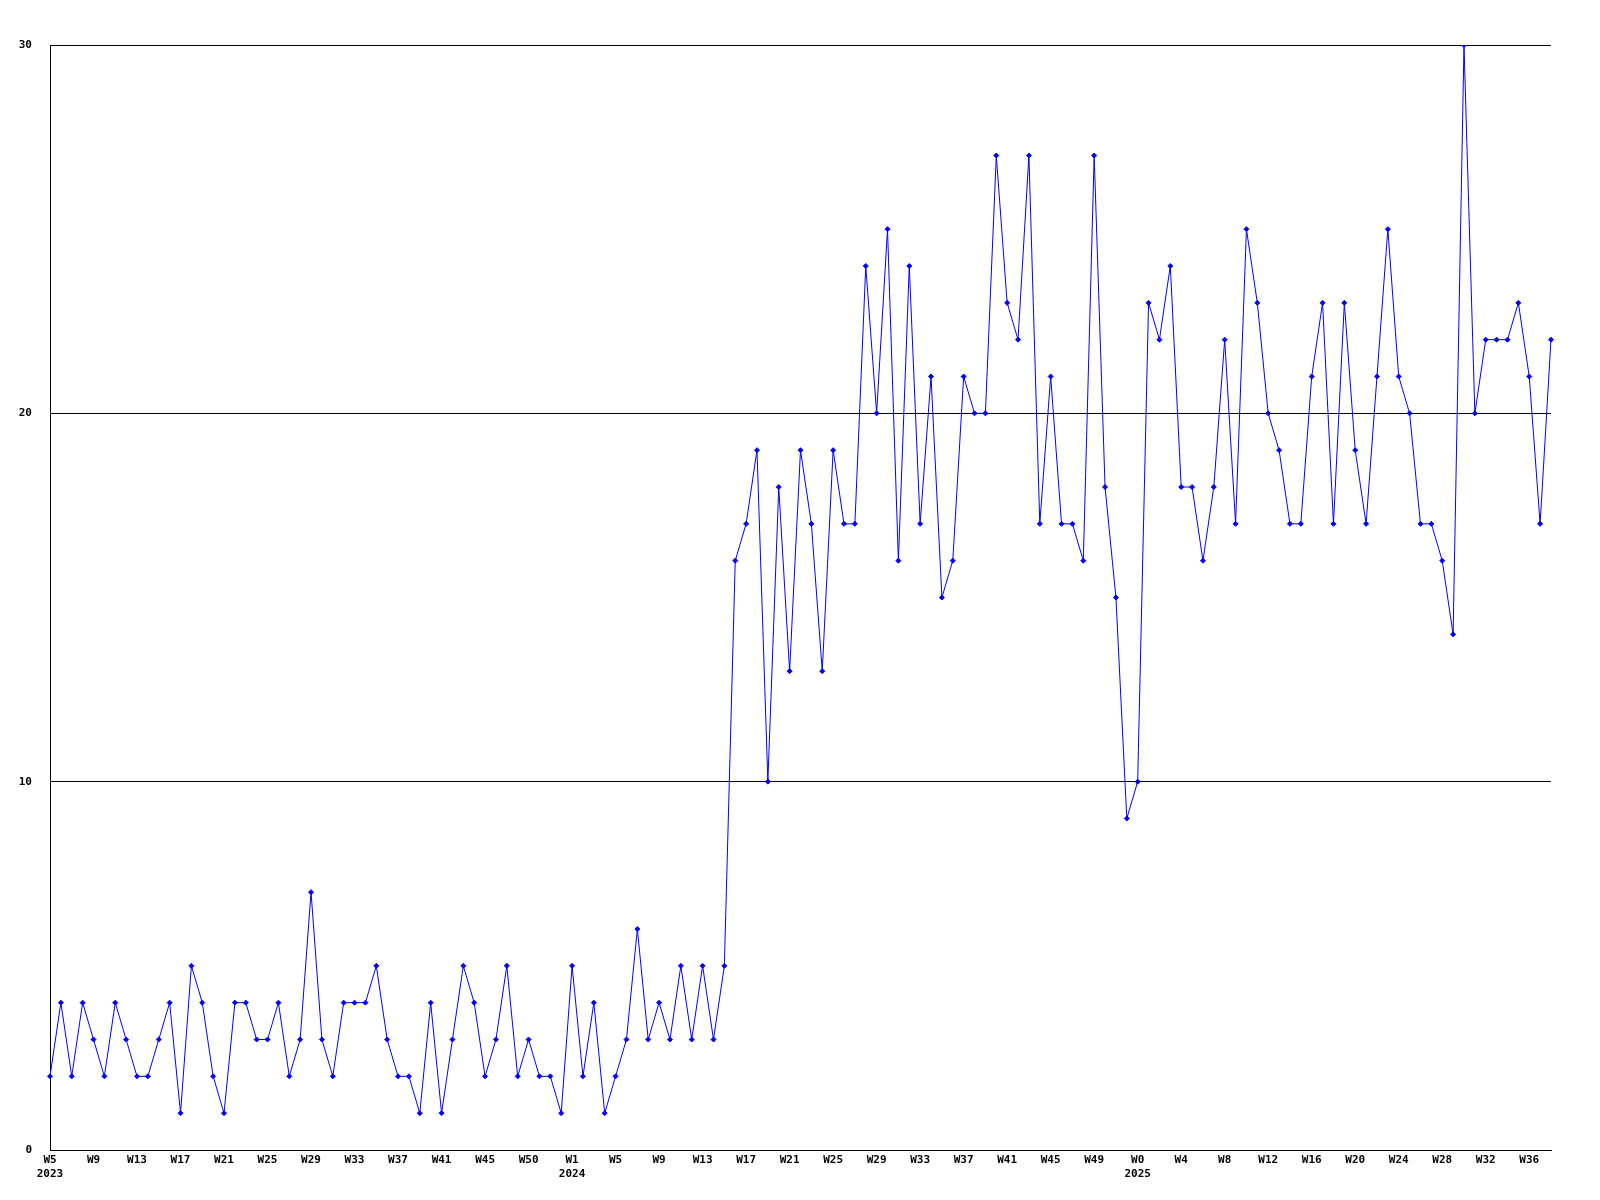 The image size is (1600, 1200). What do you see at coordinates (615, 1160) in the screenshot?
I see `x-tick-label: W5` at bounding box center [615, 1160].